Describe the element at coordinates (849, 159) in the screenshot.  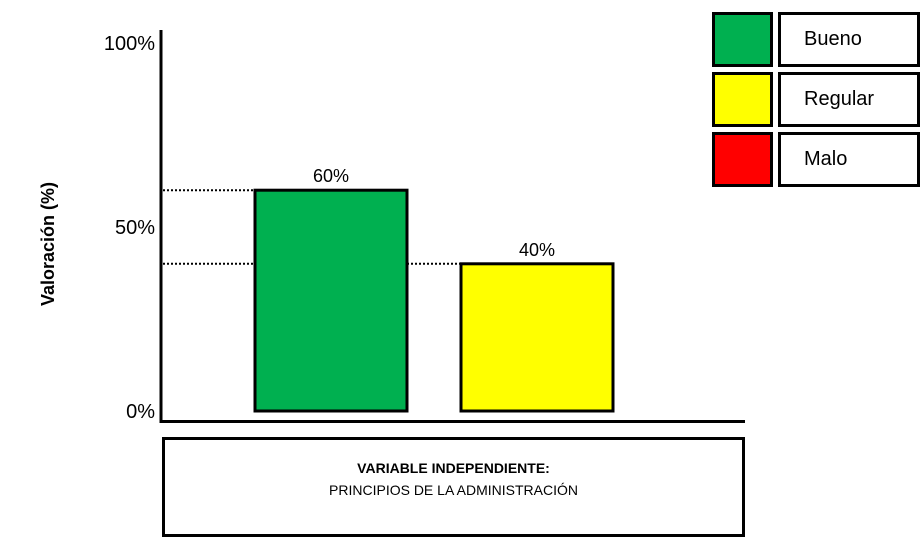
I see `legend-label-malo: Malo` at that location.